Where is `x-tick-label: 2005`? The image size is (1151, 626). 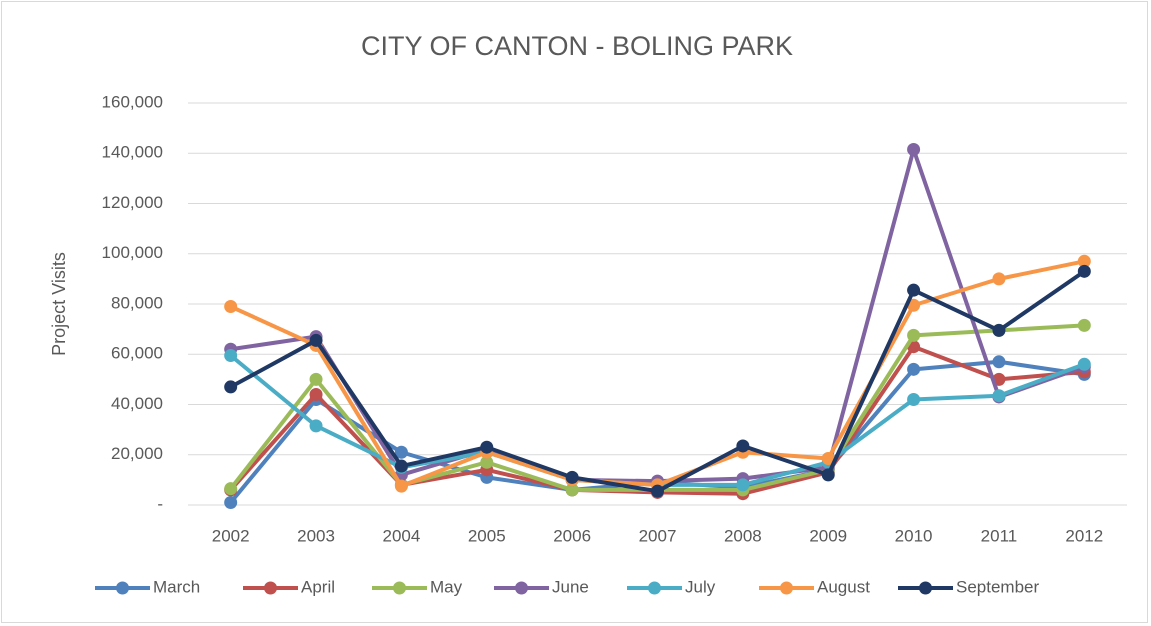 x-tick-label: 2005 is located at coordinates (487, 535).